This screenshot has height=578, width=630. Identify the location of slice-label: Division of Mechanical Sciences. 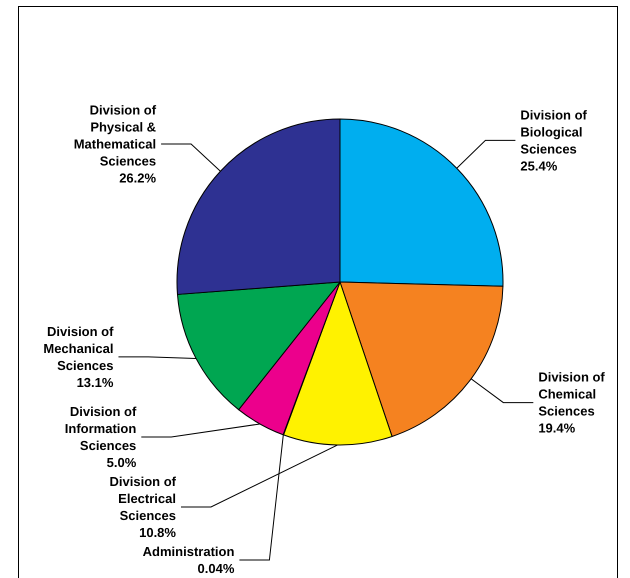
(78, 348).